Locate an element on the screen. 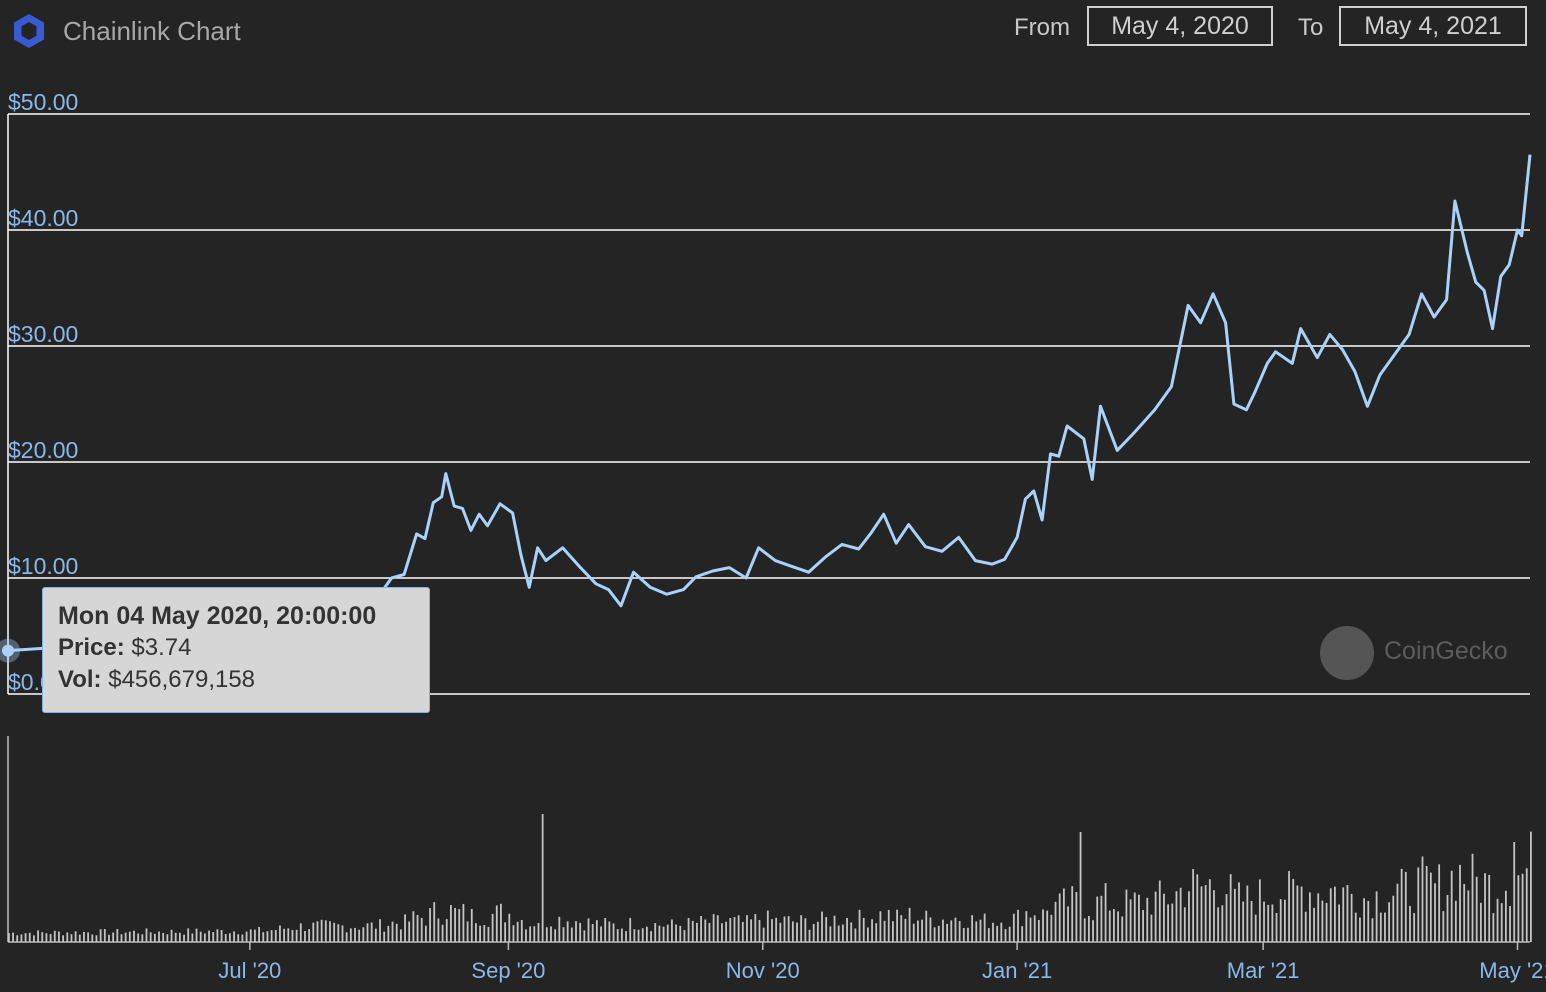 The width and height of the screenshot is (1546, 992). tooltip-price-label: Price: is located at coordinates (91, 647).